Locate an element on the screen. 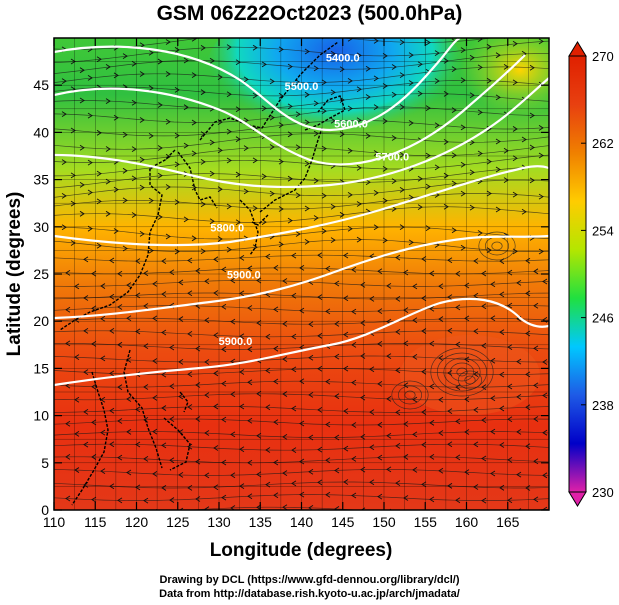 The width and height of the screenshot is (619, 605). x-tick-label: 120 is located at coordinates (137, 522).